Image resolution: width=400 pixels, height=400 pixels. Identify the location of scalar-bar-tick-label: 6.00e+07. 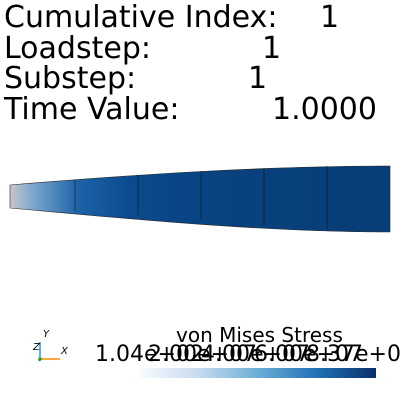
(308, 354).